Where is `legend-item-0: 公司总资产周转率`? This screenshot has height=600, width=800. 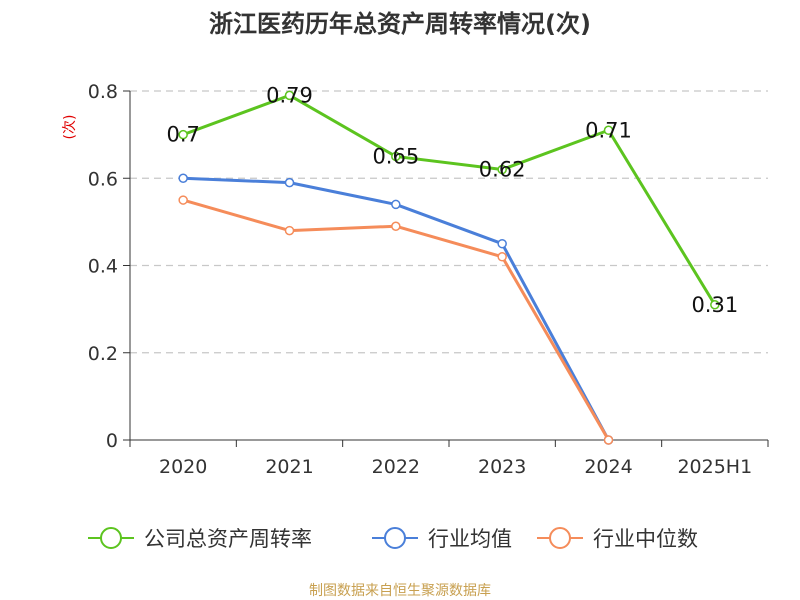 legend-item-0: 公司总资产周转率 is located at coordinates (200, 539).